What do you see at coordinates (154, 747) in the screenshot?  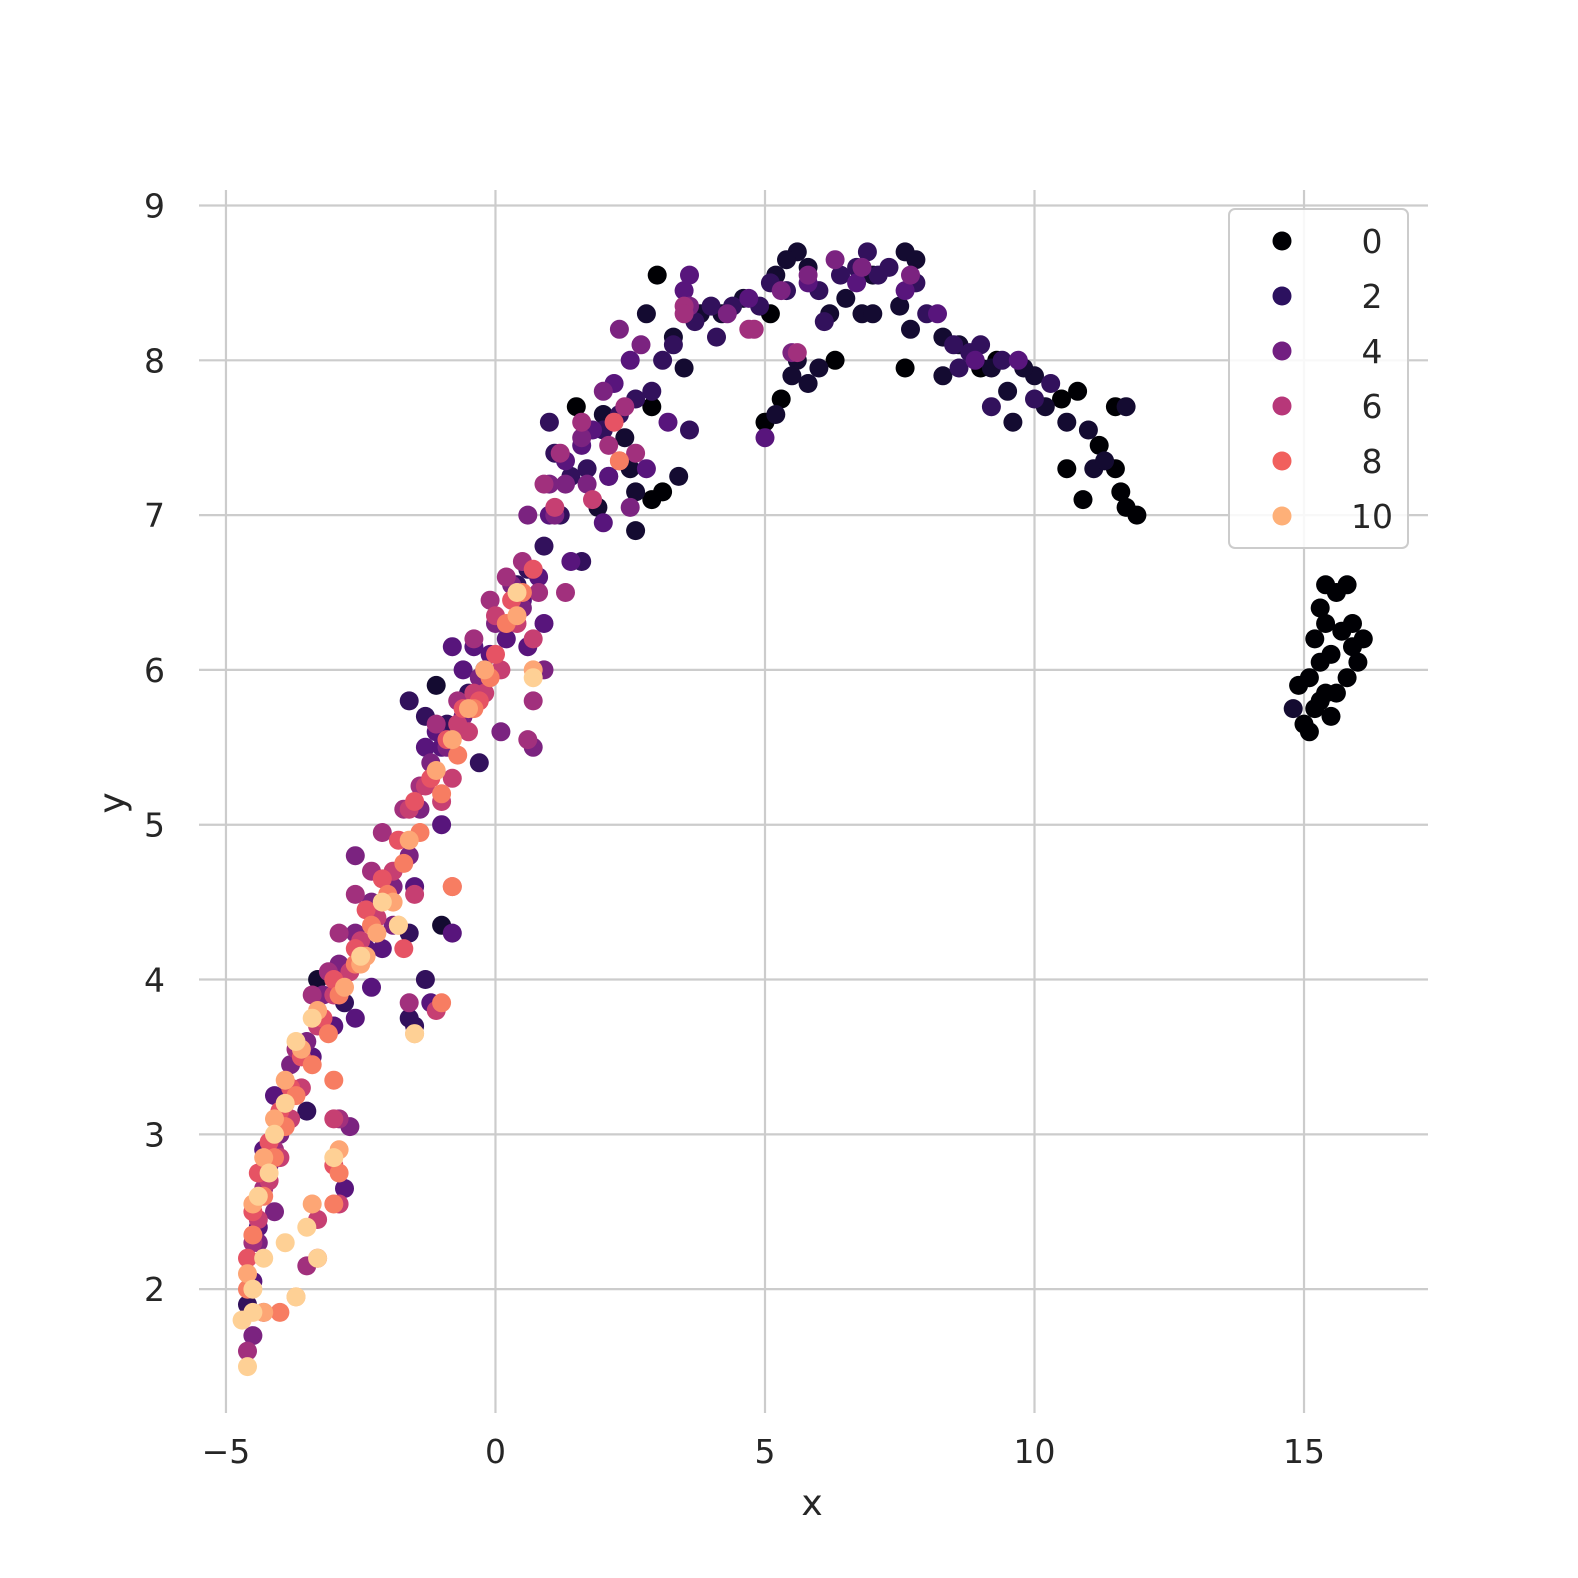 I see `y-tick-labels: 2 3 4 5 6 7 8 9` at bounding box center [154, 747].